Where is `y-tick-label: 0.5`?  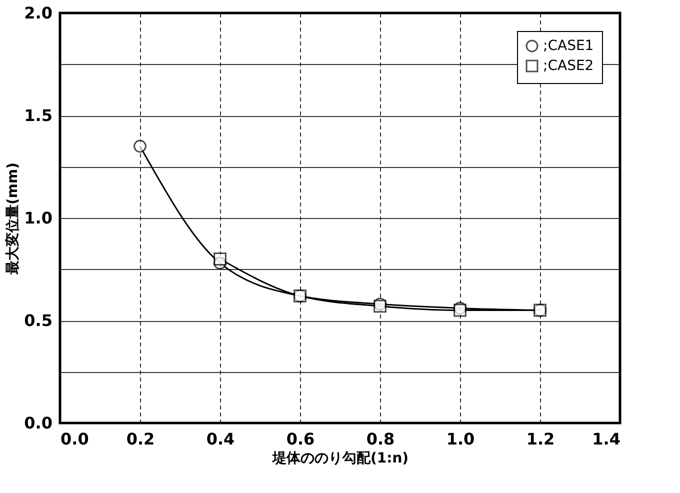 y-tick-label: 0.5 is located at coordinates (38, 320).